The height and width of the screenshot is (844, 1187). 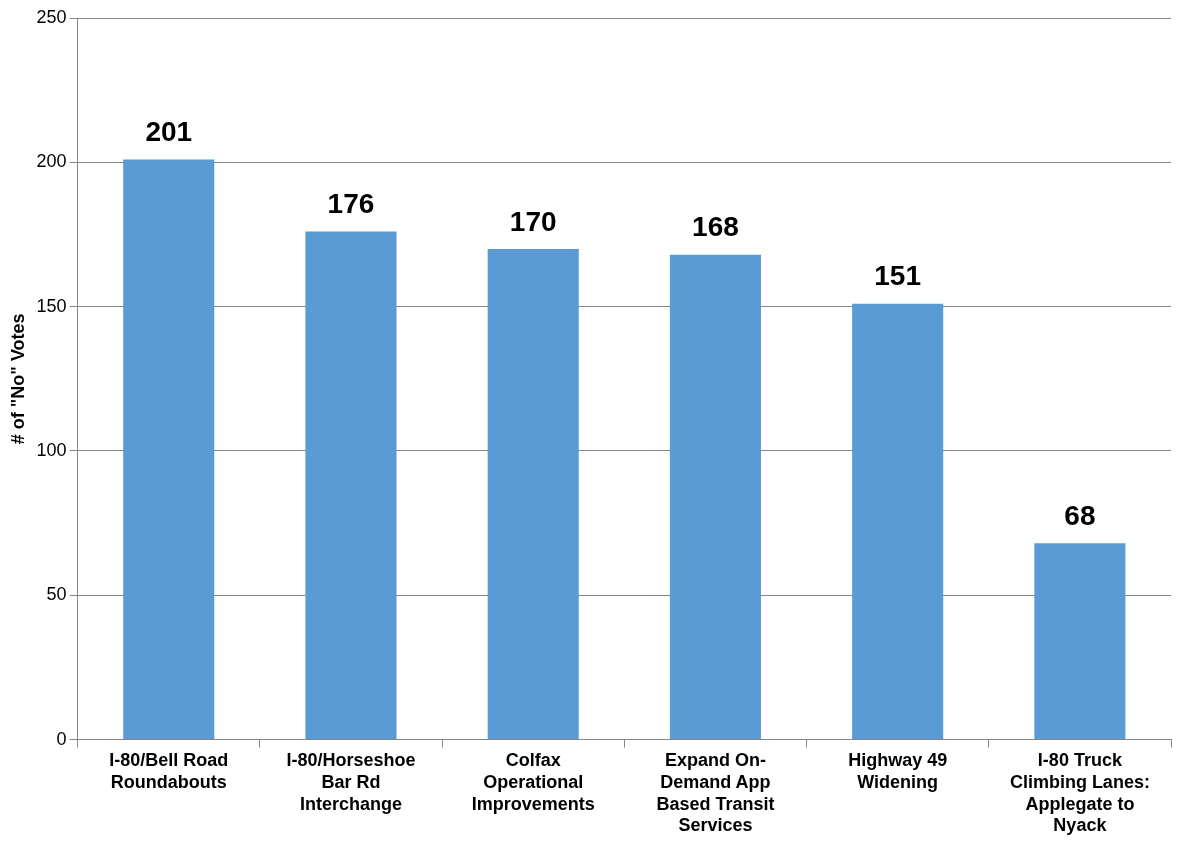 What do you see at coordinates (61, 738) in the screenshot?
I see `y-tick-label: 0` at bounding box center [61, 738].